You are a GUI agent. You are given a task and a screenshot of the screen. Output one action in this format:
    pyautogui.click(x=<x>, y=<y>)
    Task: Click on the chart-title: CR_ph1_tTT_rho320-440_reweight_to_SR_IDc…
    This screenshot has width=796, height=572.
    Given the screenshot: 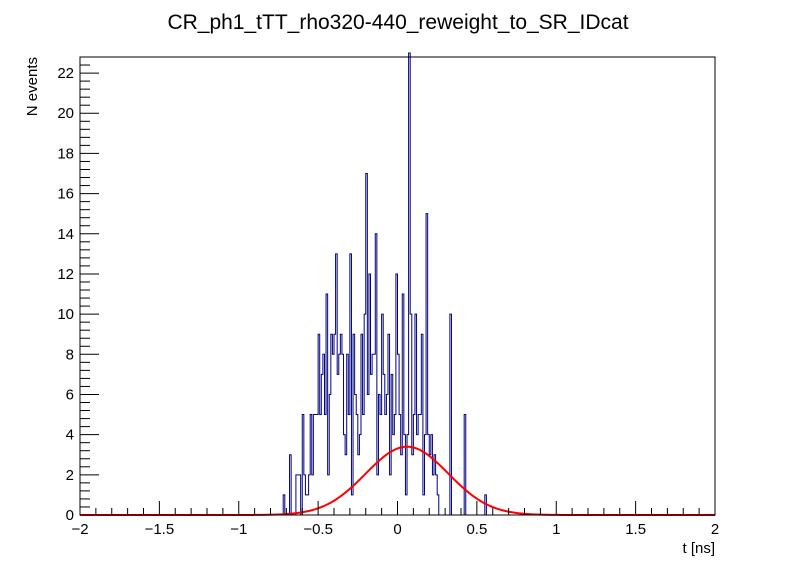 What is the action you would take?
    pyautogui.click(x=397, y=22)
    